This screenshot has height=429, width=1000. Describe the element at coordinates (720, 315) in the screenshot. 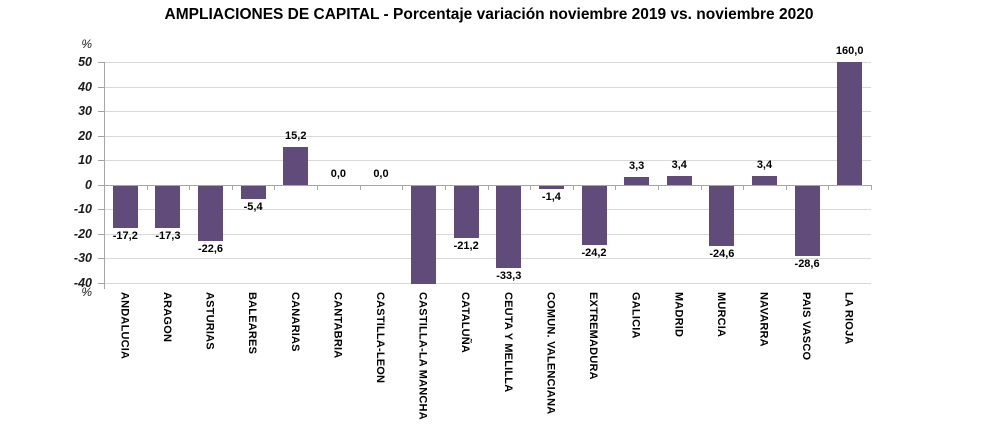

I see `category-label: MURCIA` at that location.